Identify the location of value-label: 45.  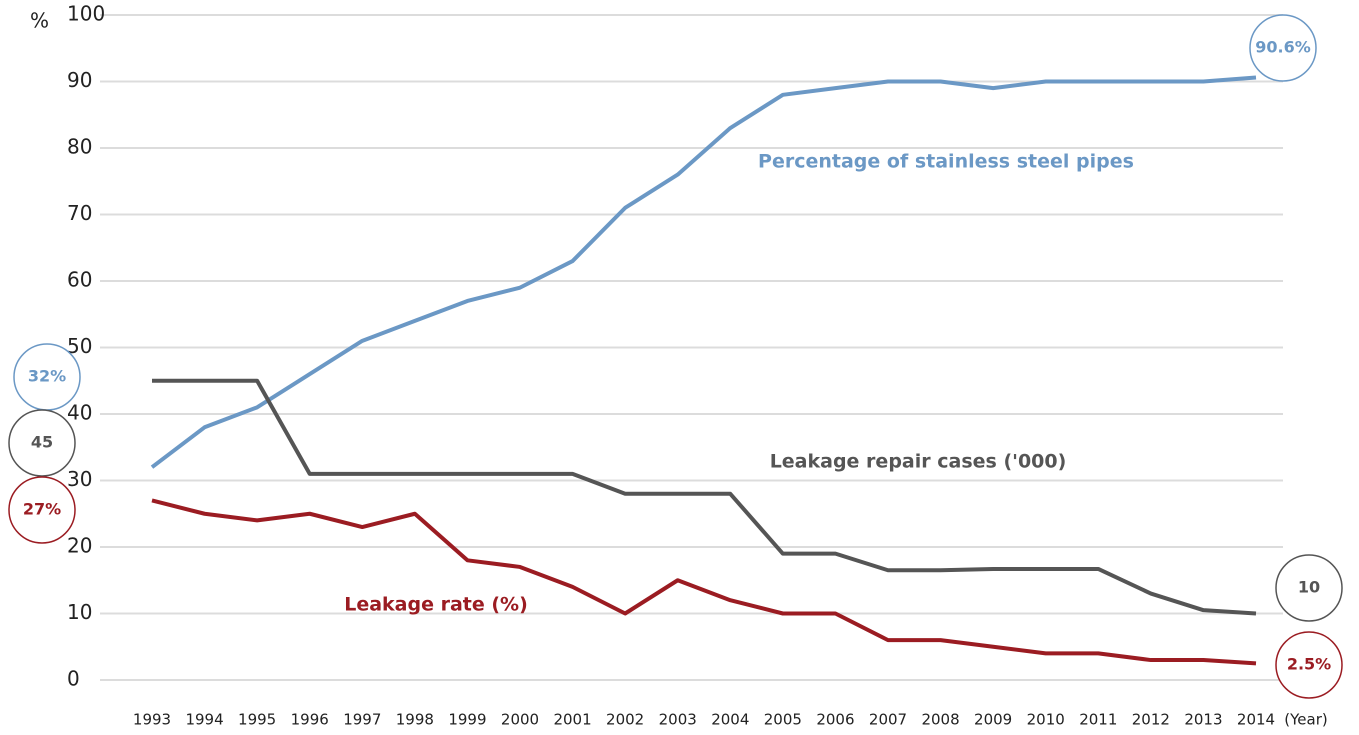
(42, 442).